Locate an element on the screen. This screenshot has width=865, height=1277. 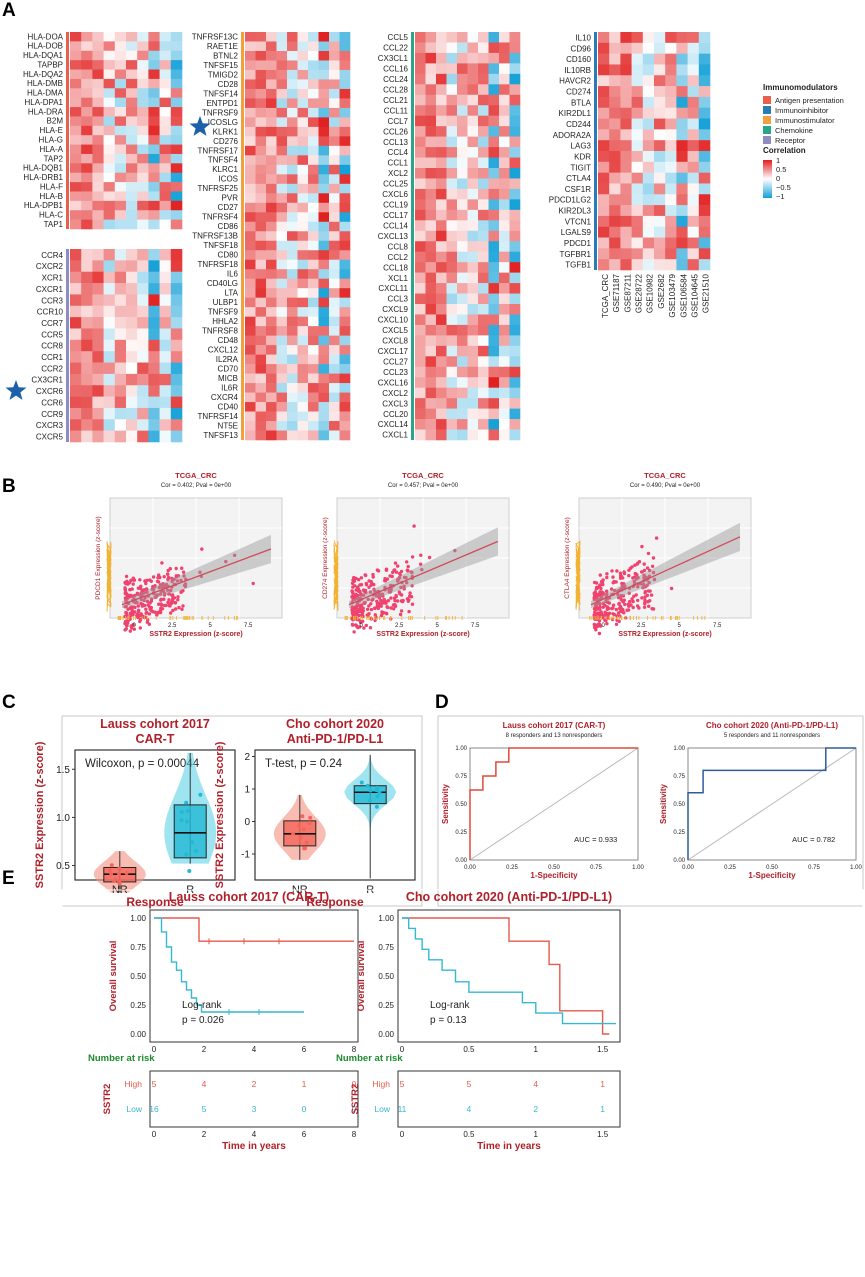
axis-label: Response is located at coordinates (335, 902).